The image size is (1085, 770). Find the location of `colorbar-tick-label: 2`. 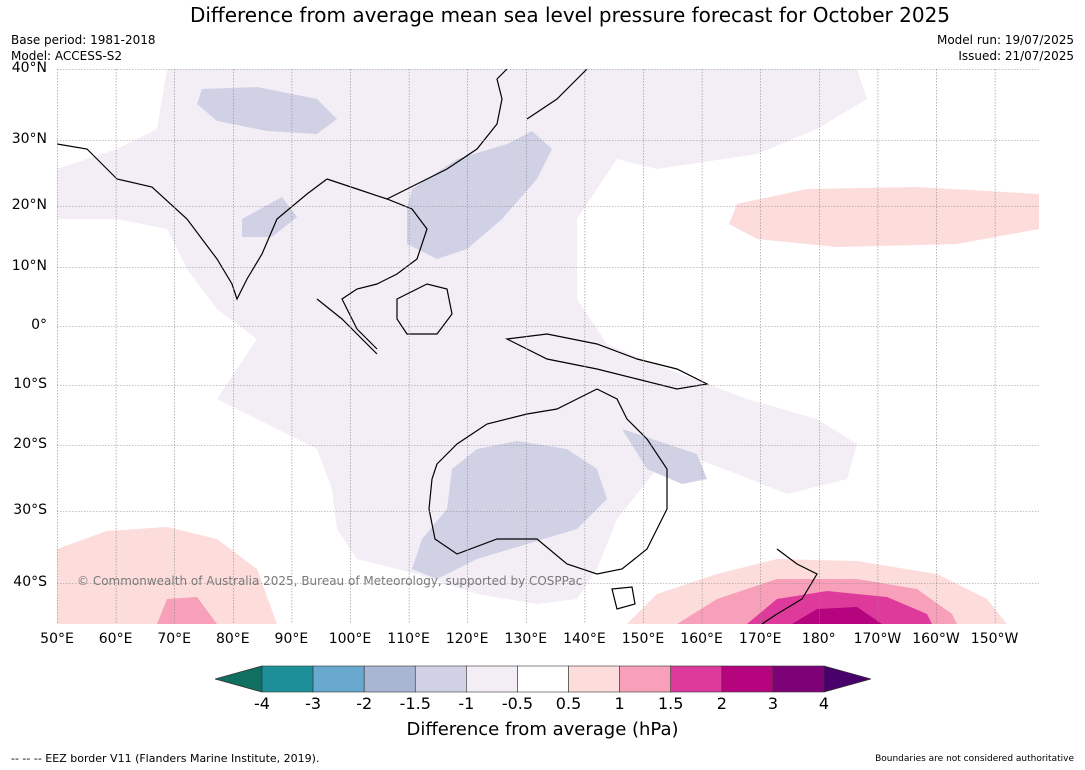

colorbar-tick-label: 2 is located at coordinates (721, 703).